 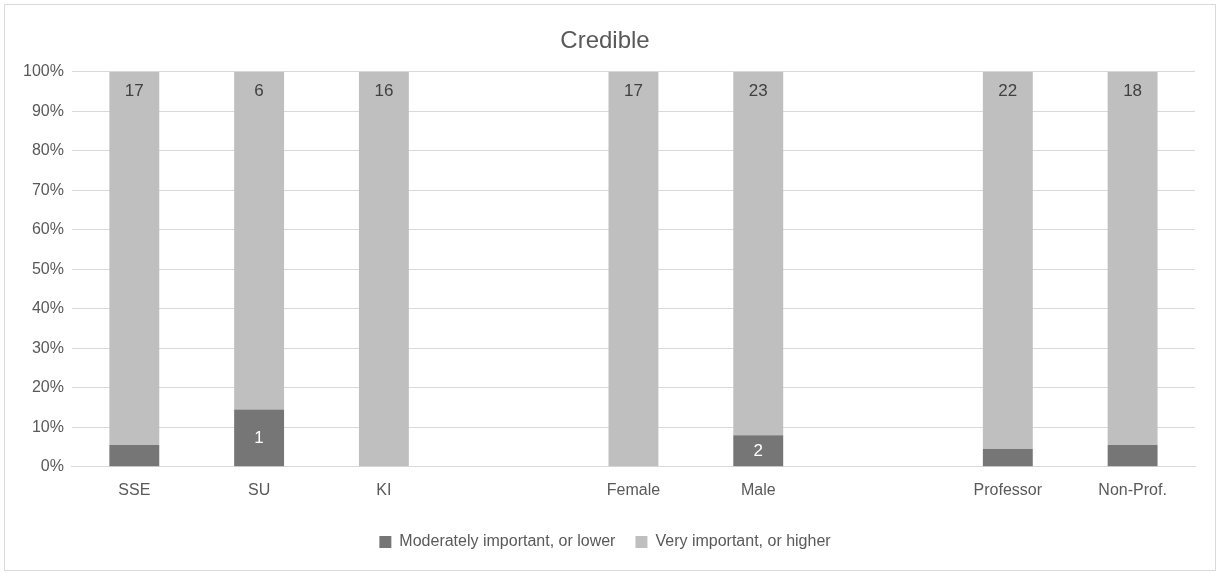 What do you see at coordinates (605, 40) in the screenshot?
I see `chart-title: Credible` at bounding box center [605, 40].